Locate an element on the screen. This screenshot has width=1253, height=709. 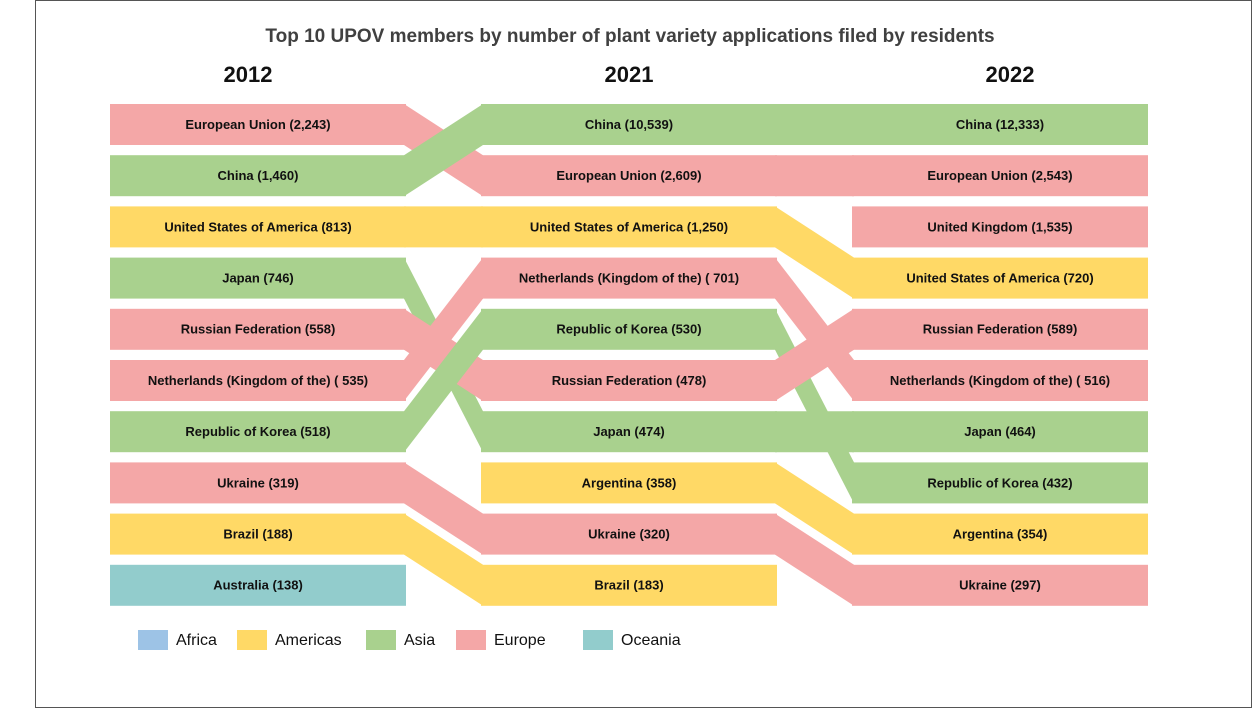
bar-label: United States of America (813) is located at coordinates (257, 226).